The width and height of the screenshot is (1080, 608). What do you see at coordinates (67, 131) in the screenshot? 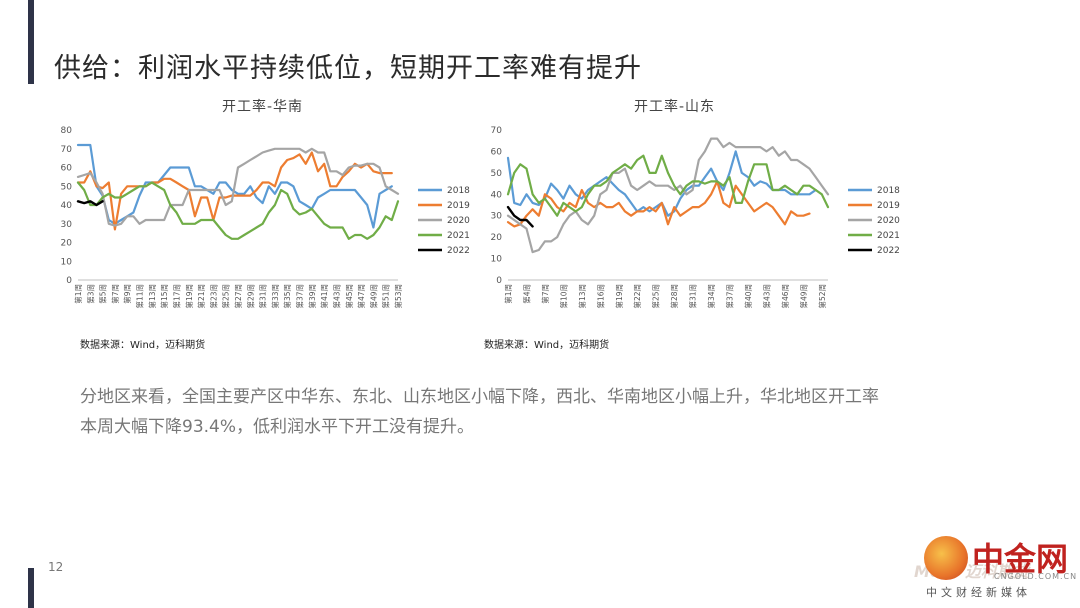
I see `y-tick-label: 80` at bounding box center [67, 131].